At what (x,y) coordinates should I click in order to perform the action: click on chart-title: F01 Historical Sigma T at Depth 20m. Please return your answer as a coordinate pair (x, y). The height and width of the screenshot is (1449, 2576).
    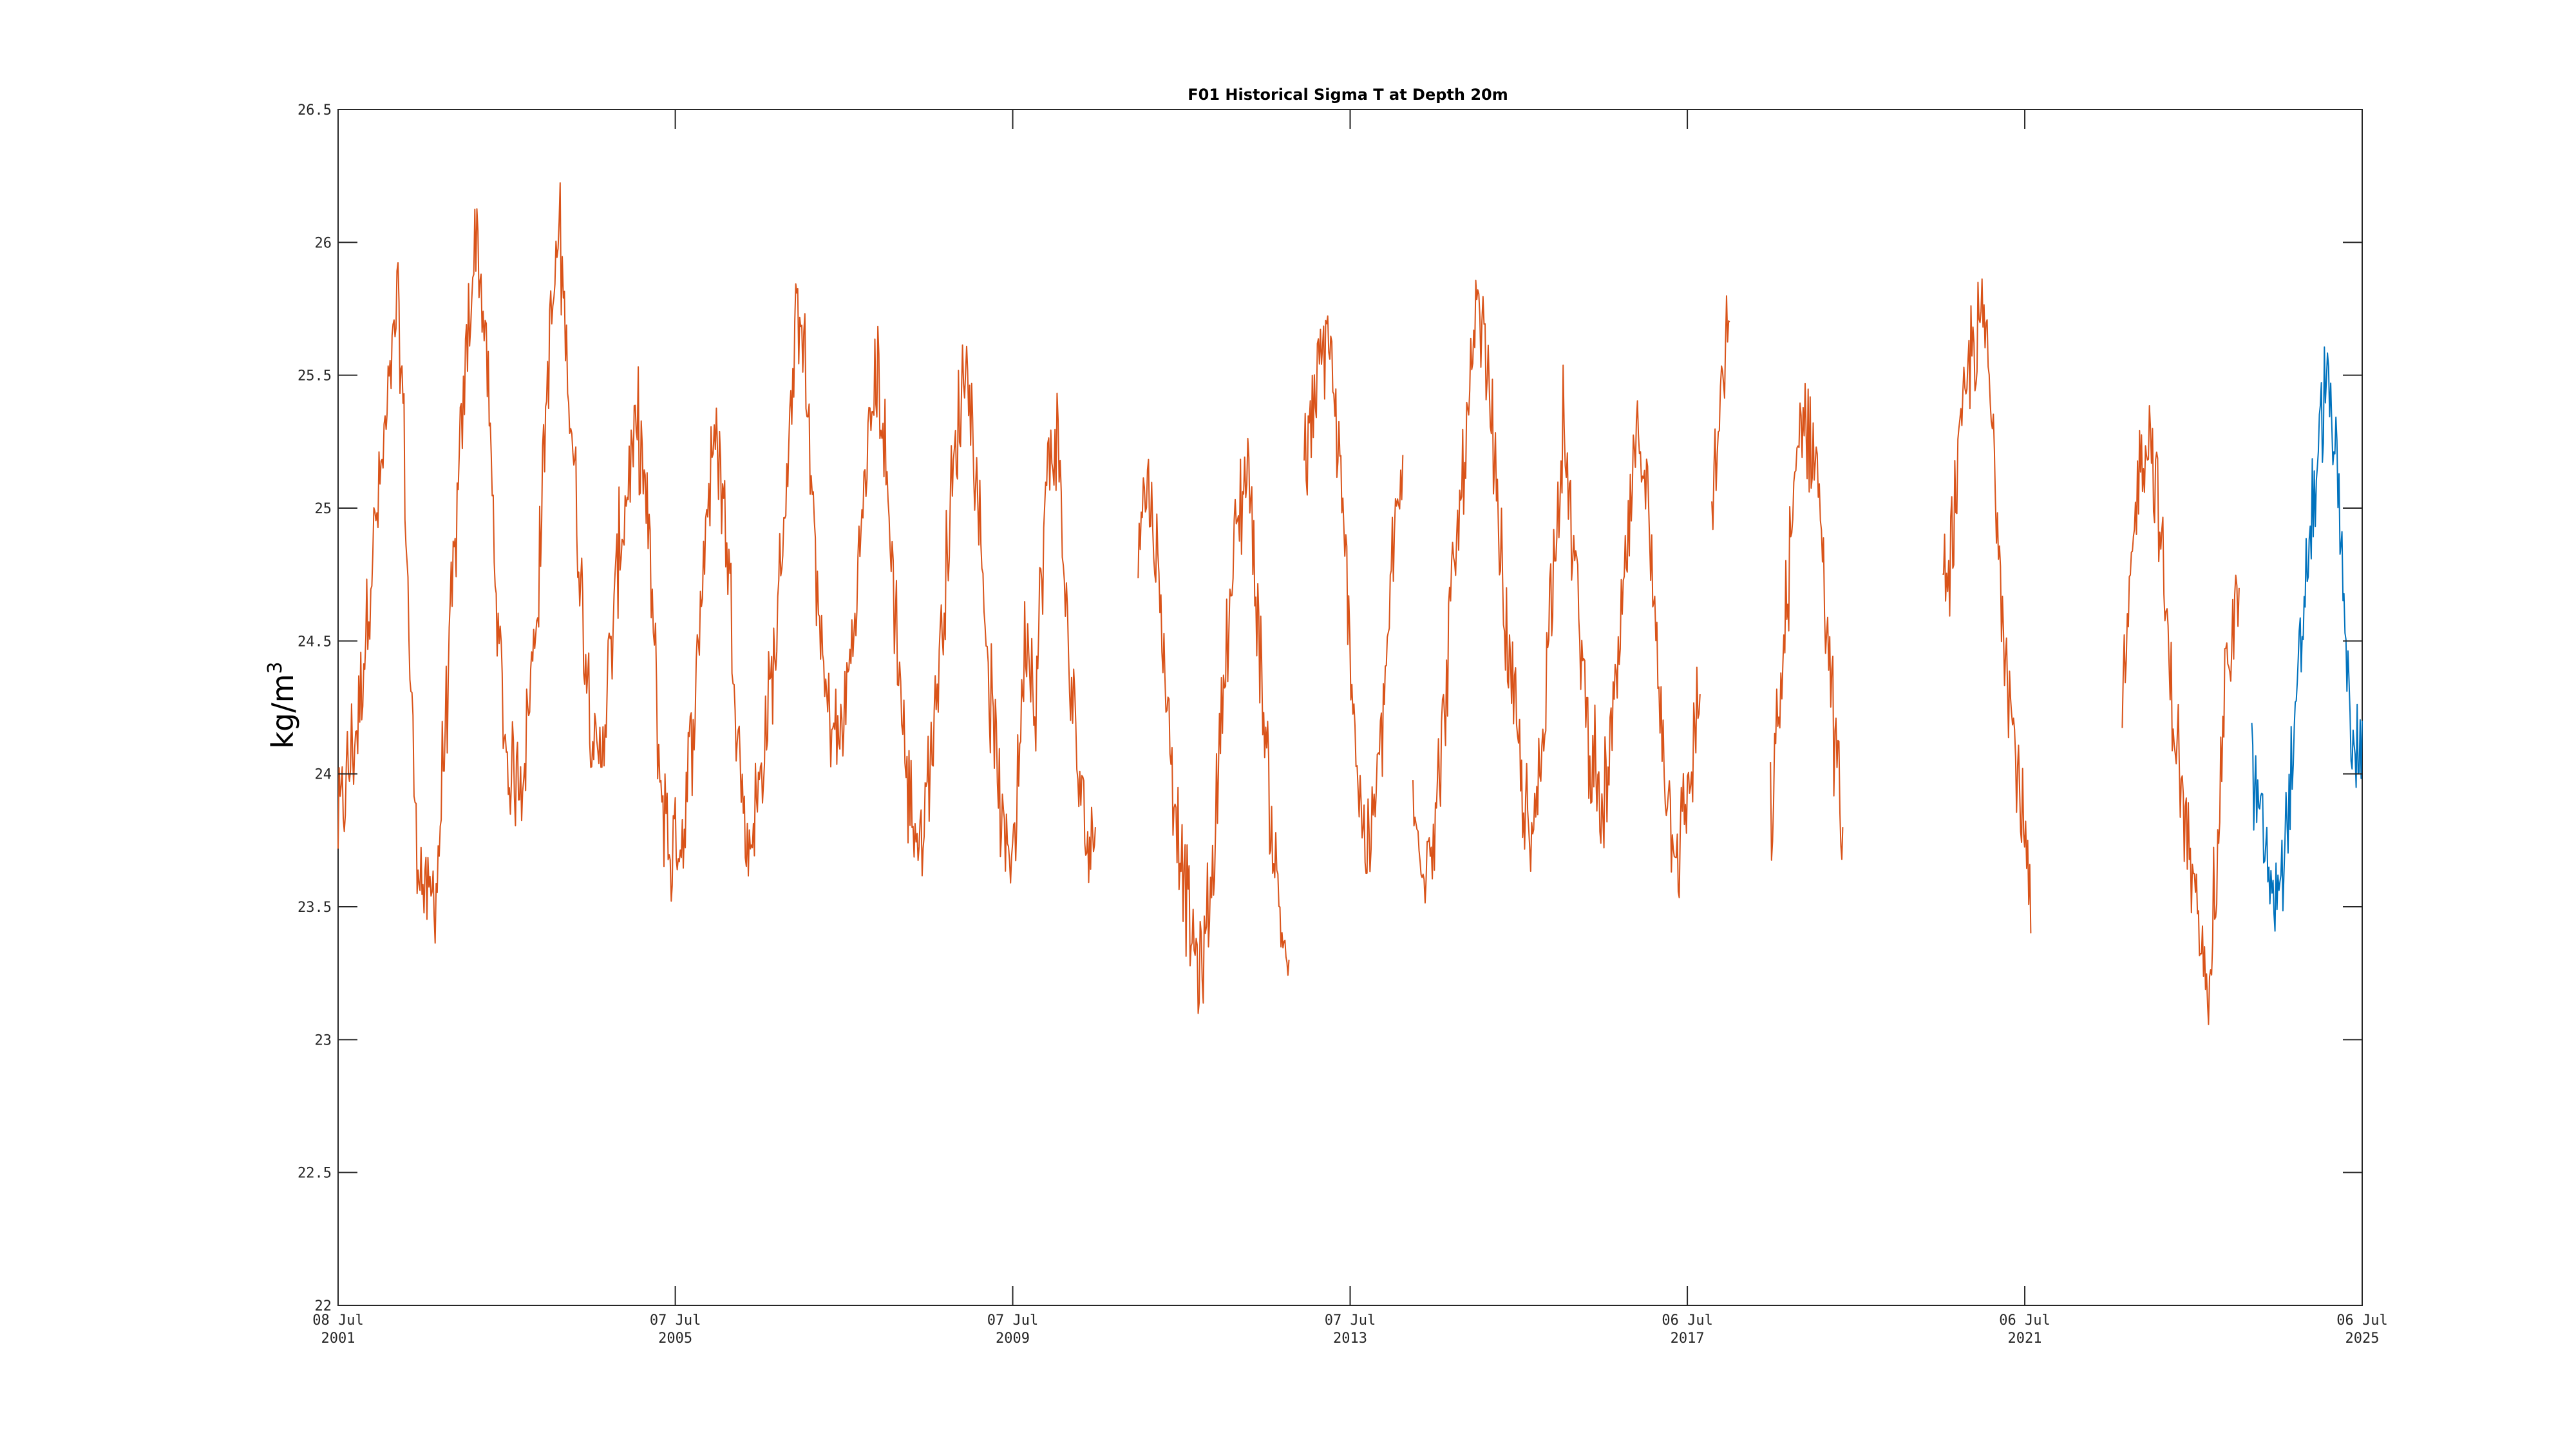
    Looking at the image, I should click on (1348, 95).